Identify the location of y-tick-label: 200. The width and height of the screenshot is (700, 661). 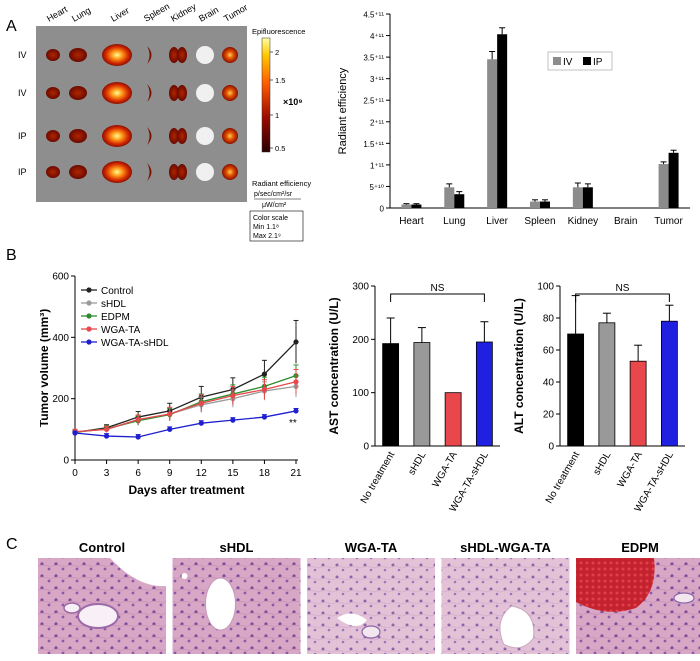
(60, 399).